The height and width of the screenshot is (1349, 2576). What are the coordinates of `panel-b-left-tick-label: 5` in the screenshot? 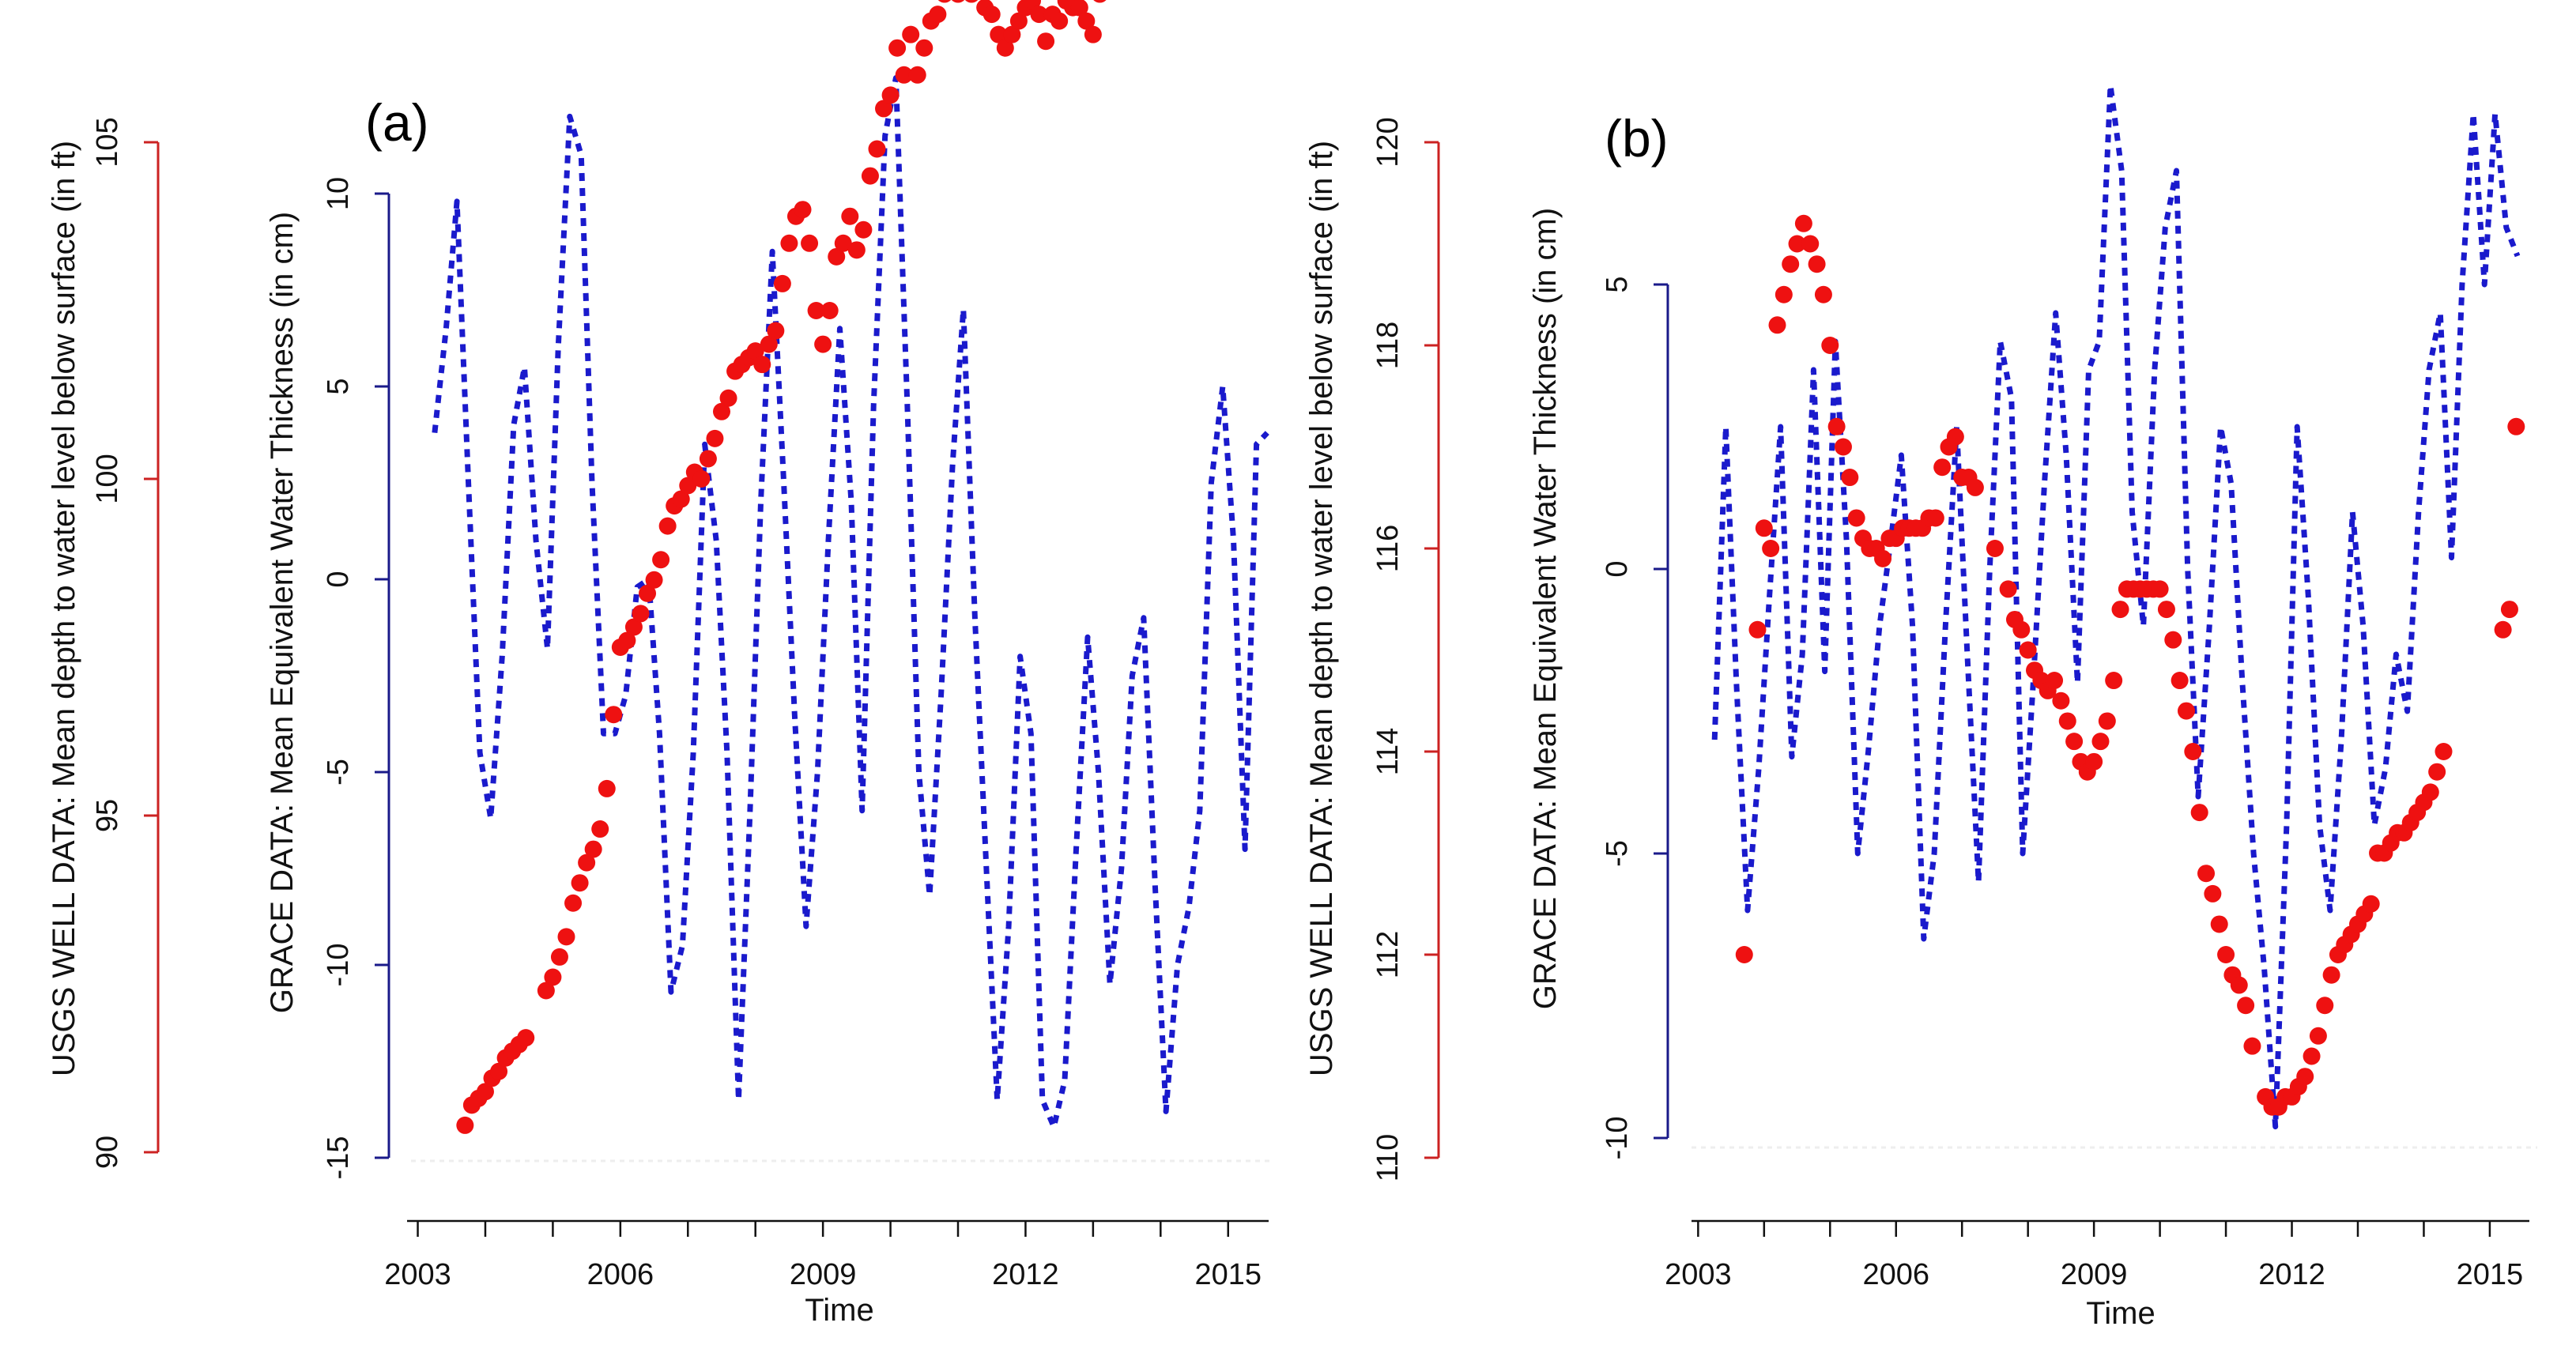 It's located at (1617, 284).